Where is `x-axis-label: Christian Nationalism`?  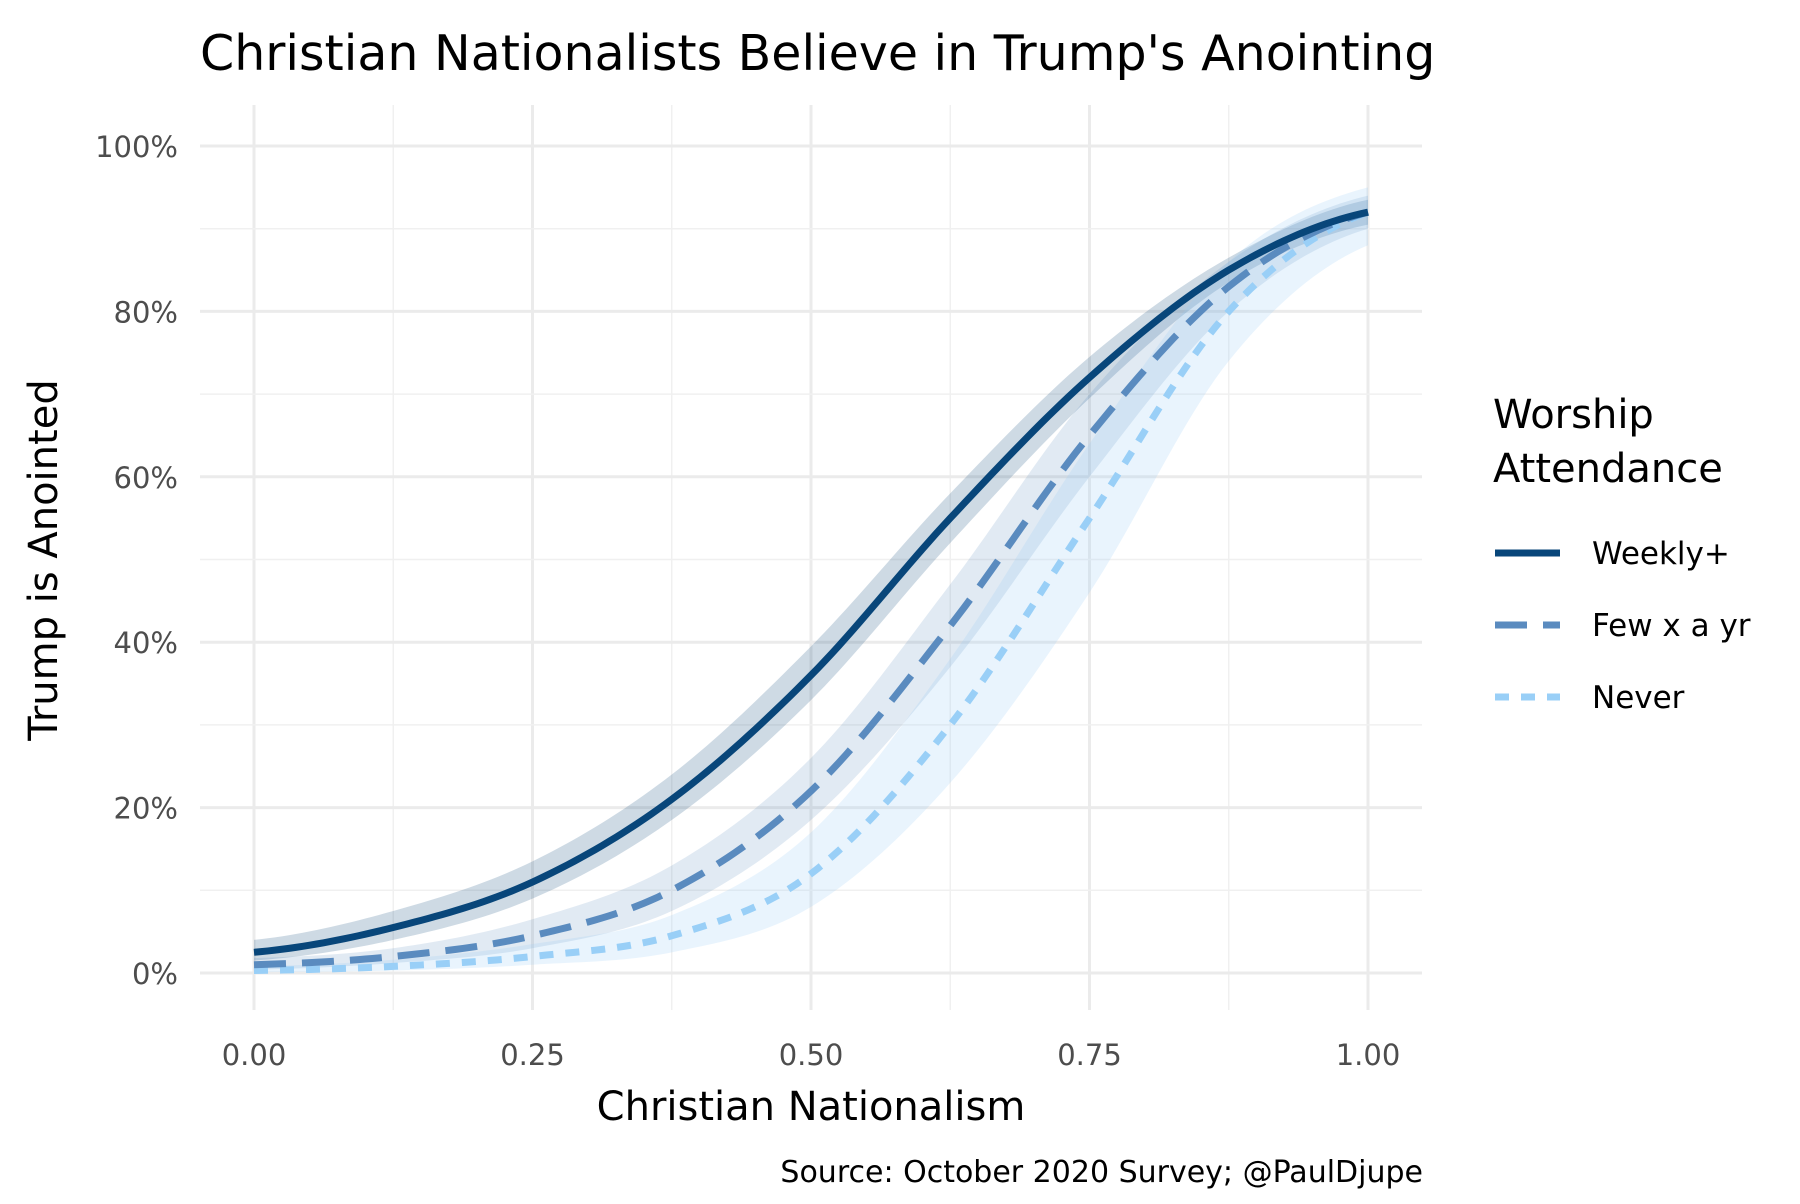 x-axis-label: Christian Nationalism is located at coordinates (811, 1107).